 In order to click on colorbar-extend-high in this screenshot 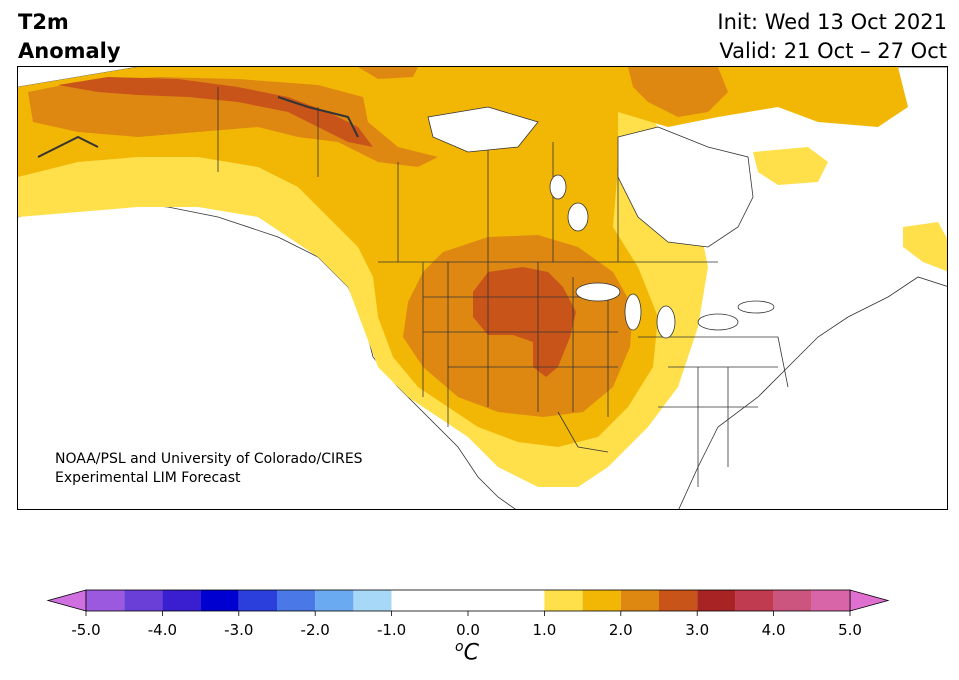, I will do `click(869, 600)`.